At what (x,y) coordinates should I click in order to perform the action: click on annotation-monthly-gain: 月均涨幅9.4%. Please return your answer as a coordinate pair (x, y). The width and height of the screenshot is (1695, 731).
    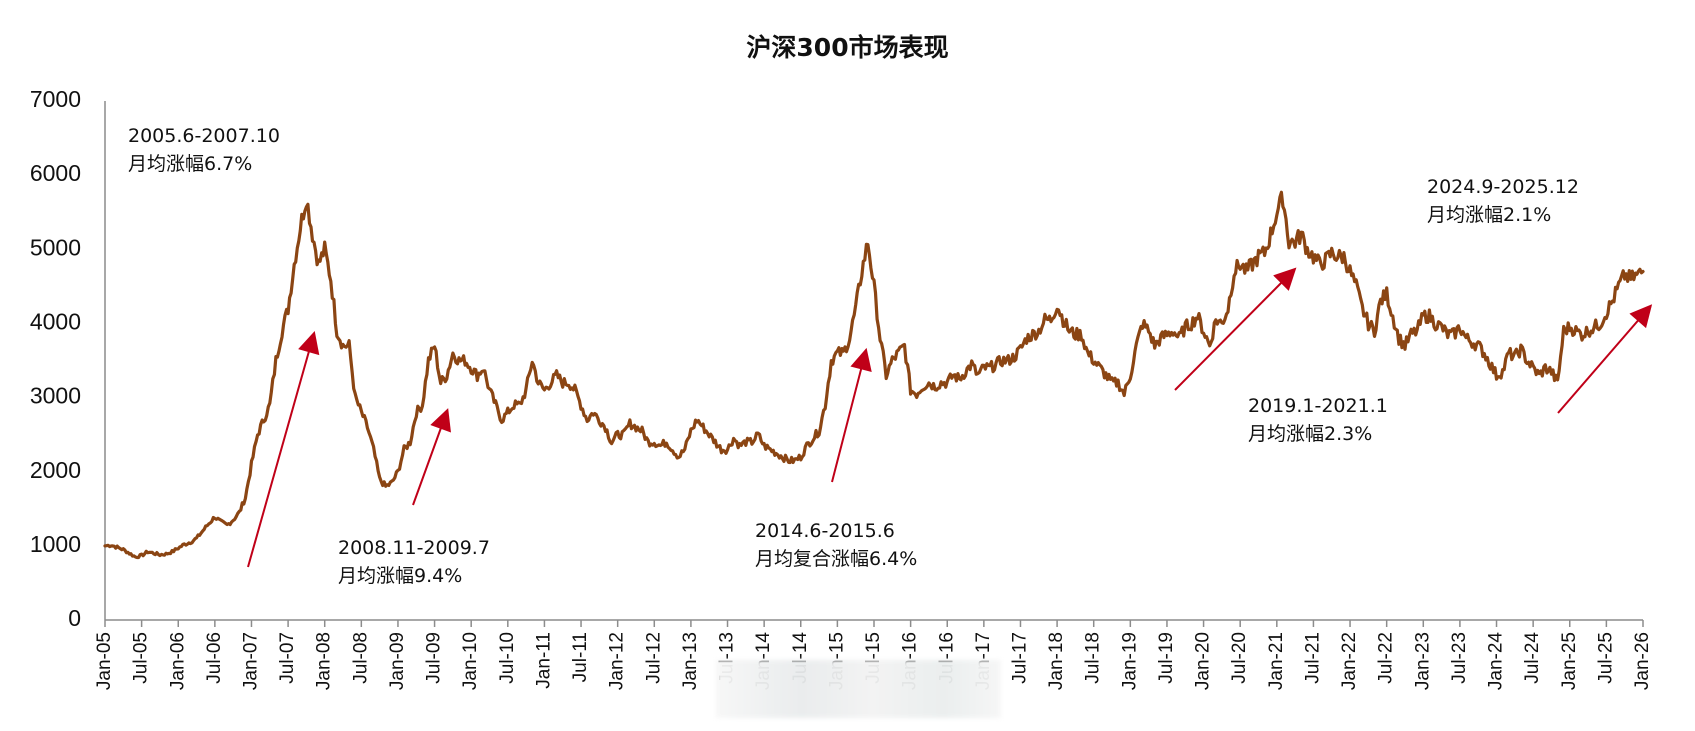
    Looking at the image, I should click on (400, 576).